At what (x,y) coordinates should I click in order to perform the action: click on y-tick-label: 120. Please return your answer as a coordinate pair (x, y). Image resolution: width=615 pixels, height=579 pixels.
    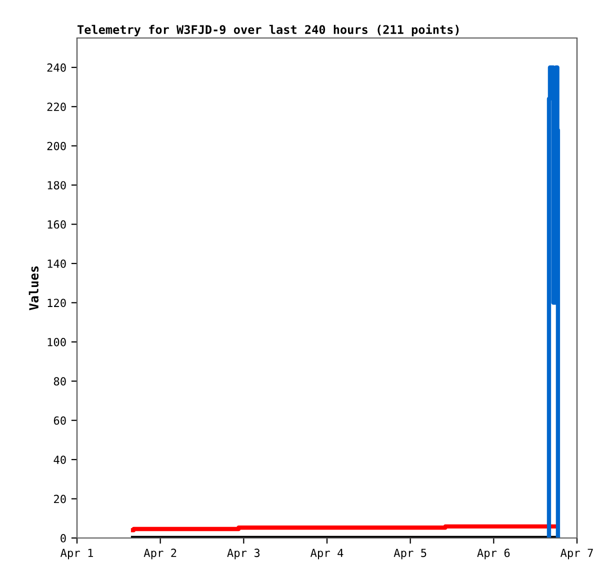
    Looking at the image, I should click on (57, 303).